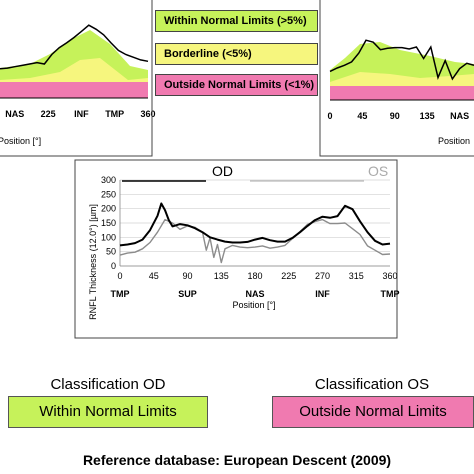  Describe the element at coordinates (113, 266) in the screenshot. I see `y-tick-label: 0` at that location.